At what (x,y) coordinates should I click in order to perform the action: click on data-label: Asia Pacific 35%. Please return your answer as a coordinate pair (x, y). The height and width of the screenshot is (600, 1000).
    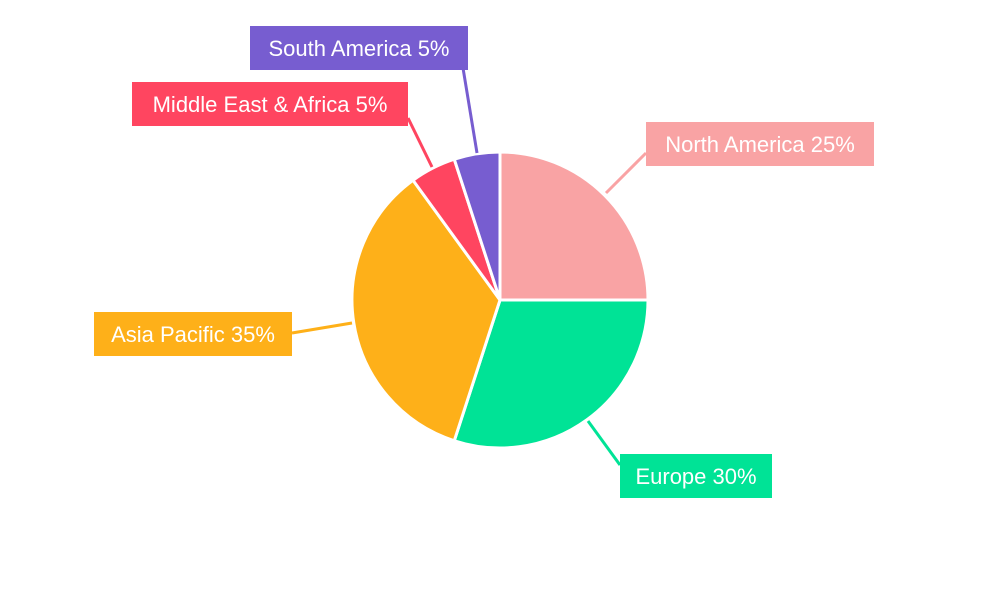
    Looking at the image, I should click on (193, 334).